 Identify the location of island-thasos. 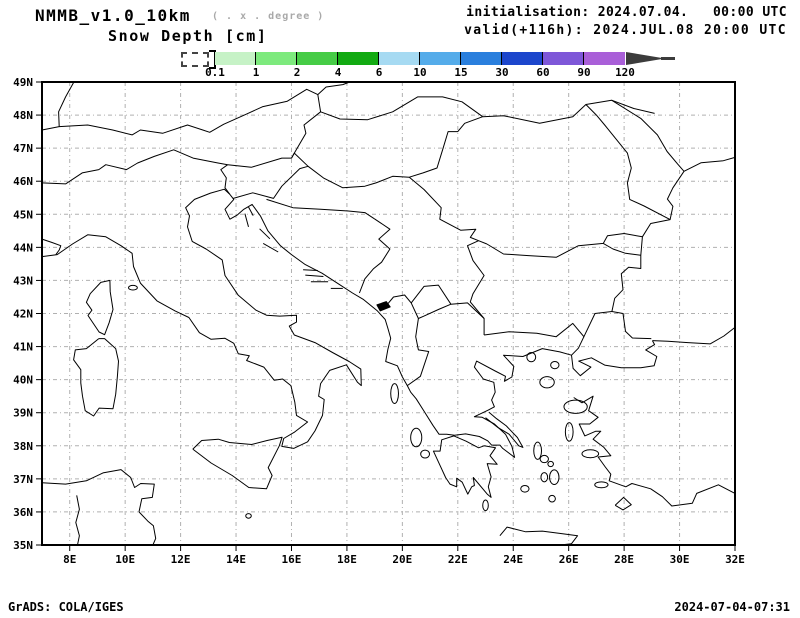
(531, 357).